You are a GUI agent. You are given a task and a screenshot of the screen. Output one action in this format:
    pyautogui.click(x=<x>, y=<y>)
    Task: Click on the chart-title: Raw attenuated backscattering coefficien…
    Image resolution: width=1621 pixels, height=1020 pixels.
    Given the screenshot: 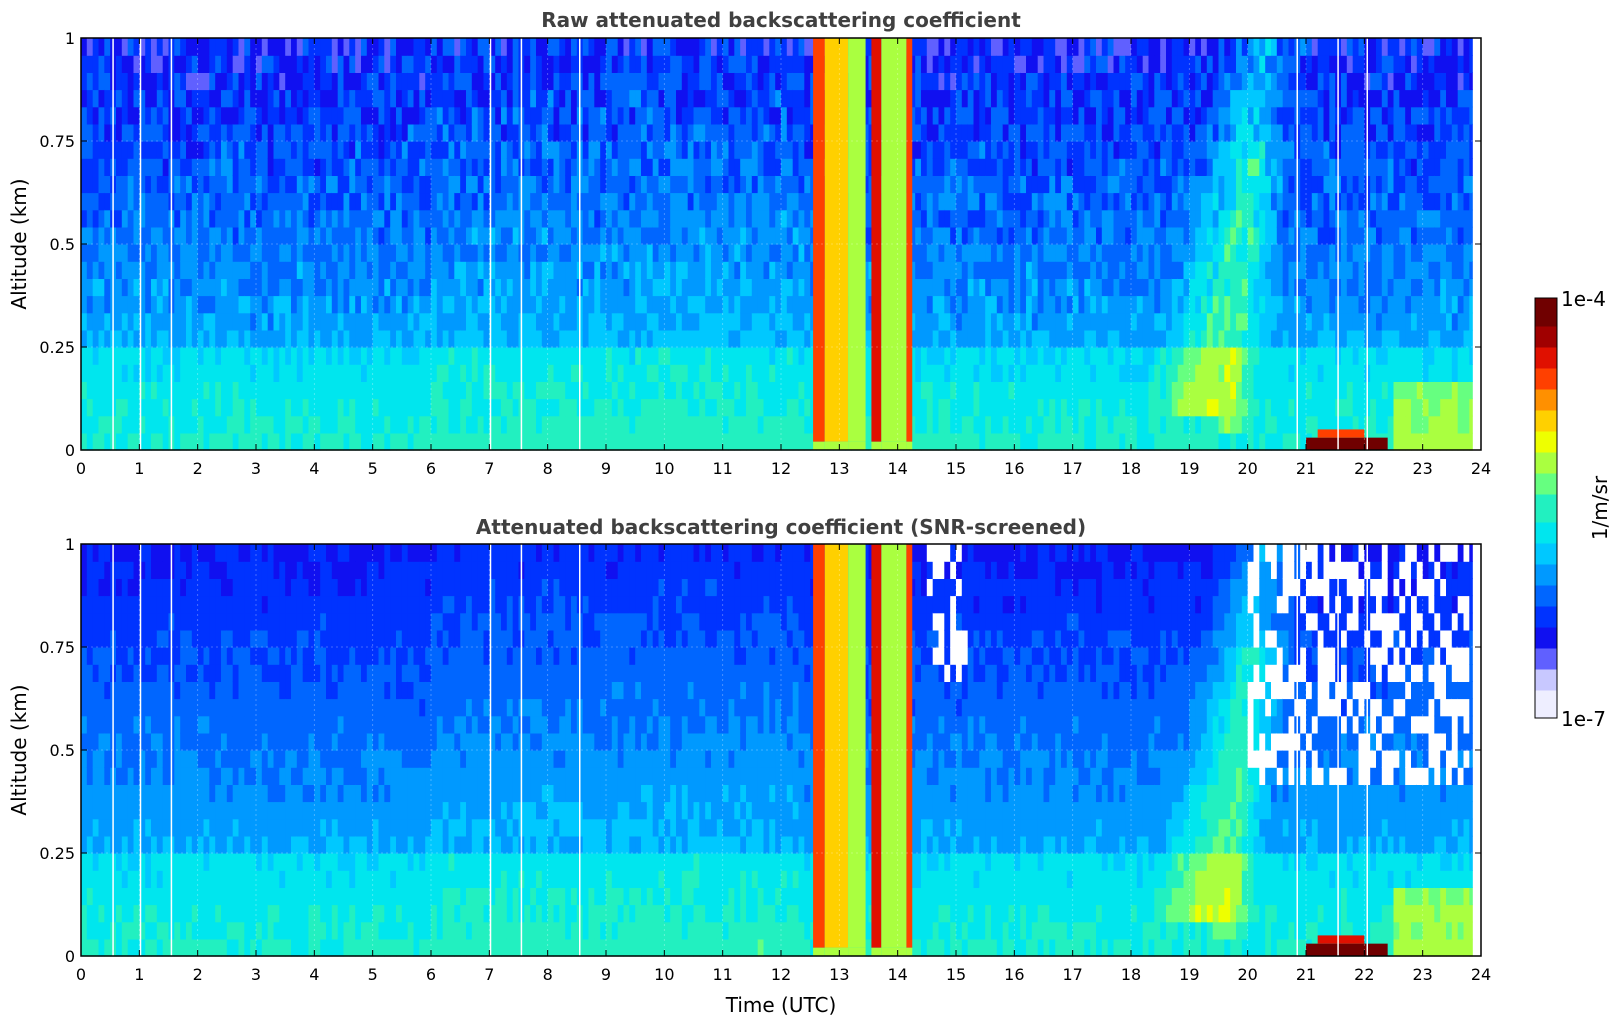 What is the action you would take?
    pyautogui.click(x=781, y=20)
    